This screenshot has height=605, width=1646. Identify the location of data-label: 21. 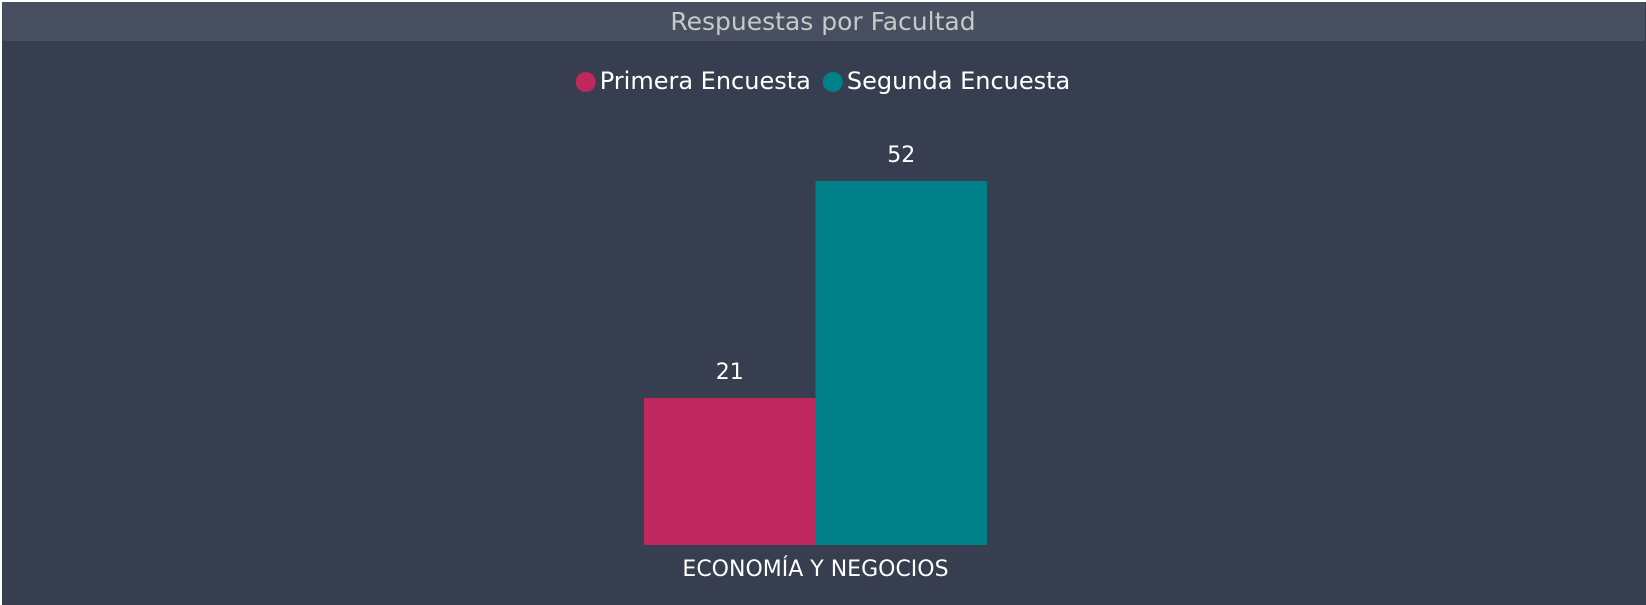
(730, 372).